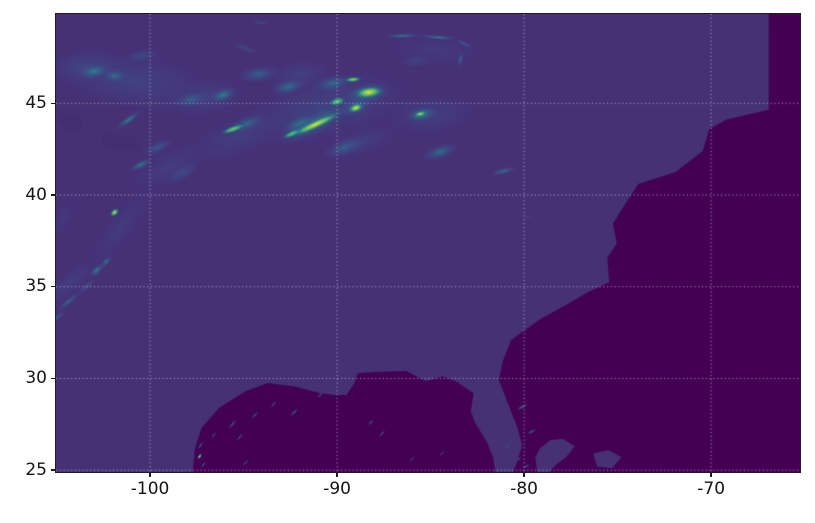 This screenshot has width=815, height=523. I want to click on y-tick-label: 40, so click(36, 194).